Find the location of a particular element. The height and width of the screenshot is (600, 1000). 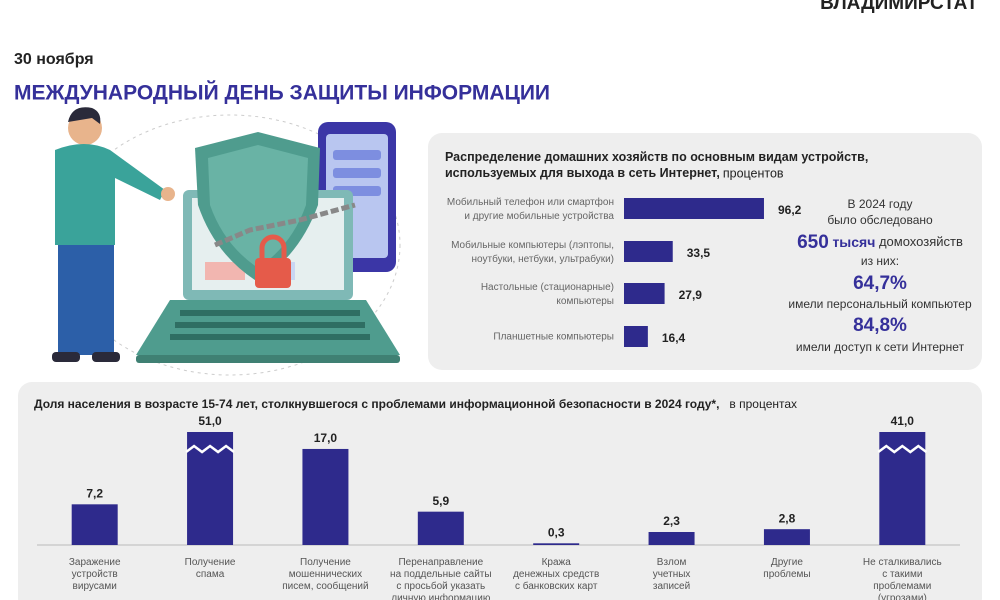

value-label: 2,8 is located at coordinates (787, 518).